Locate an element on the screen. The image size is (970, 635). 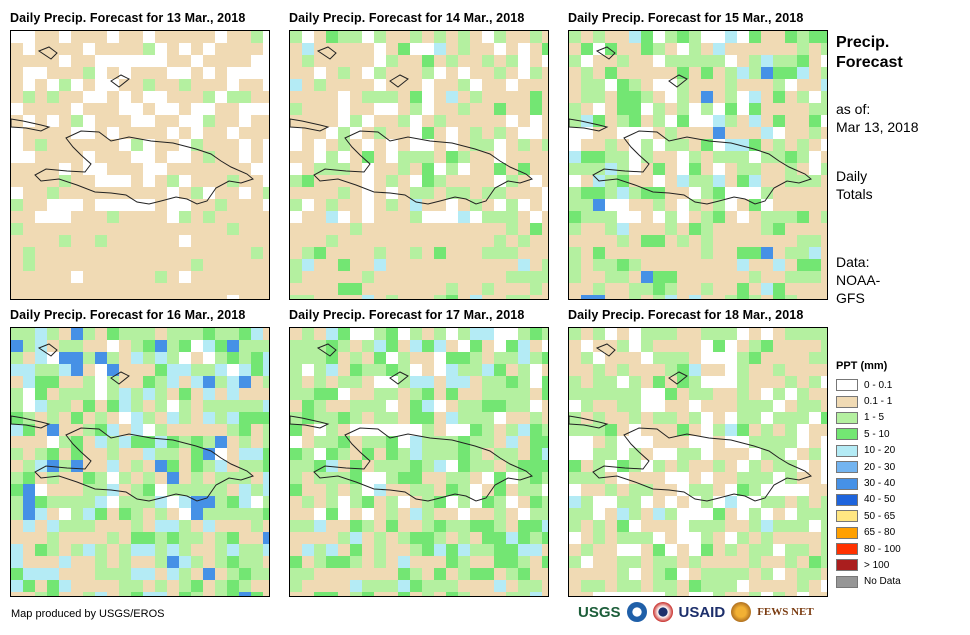
data-source-block: Data: NOAA- GFS is located at coordinates (858, 280).